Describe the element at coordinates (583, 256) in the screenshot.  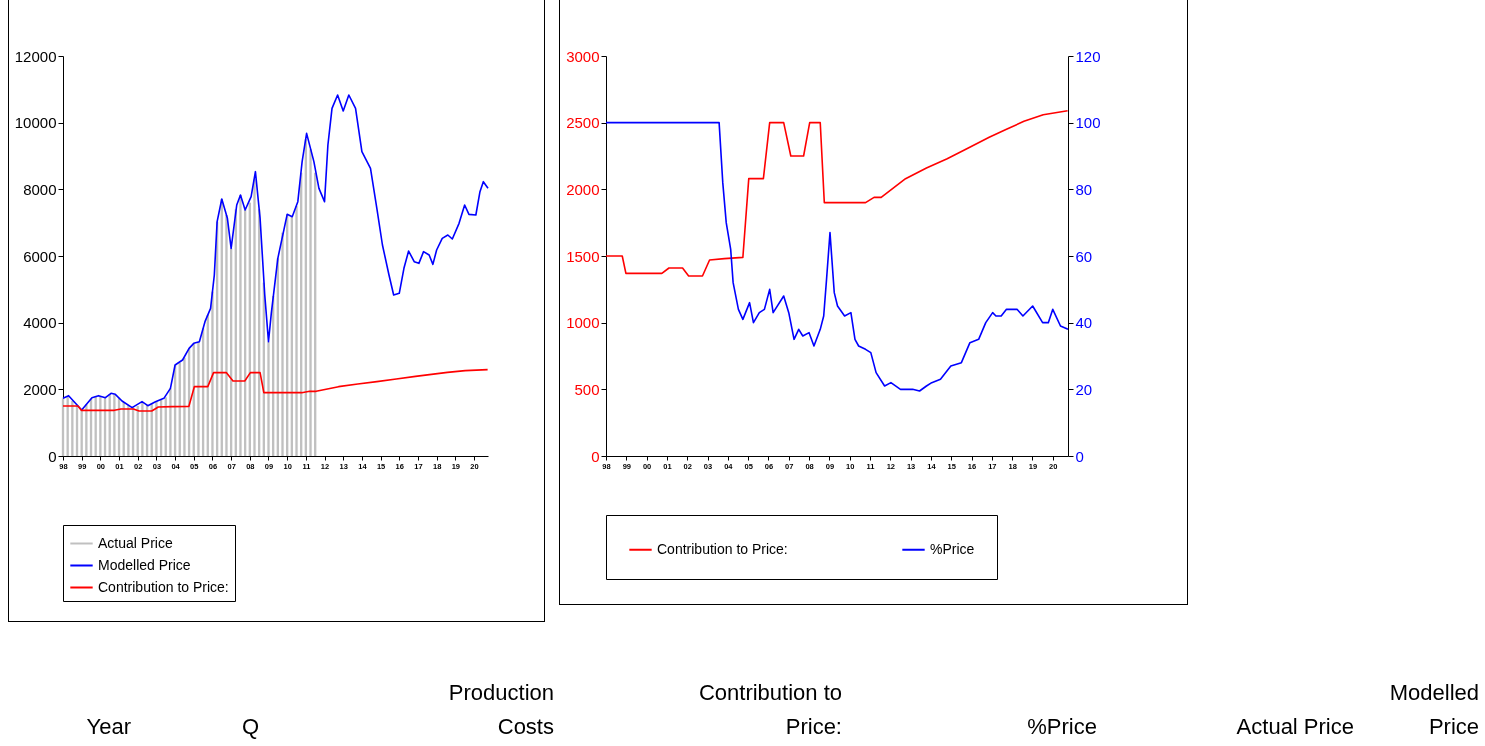
I see `y-tick-label: 1500` at that location.